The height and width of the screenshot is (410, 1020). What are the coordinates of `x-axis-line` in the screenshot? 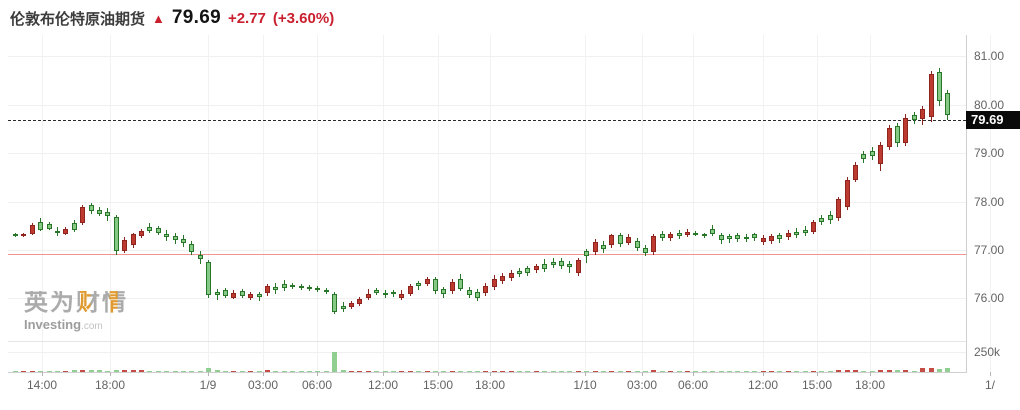 It's located at (487, 372).